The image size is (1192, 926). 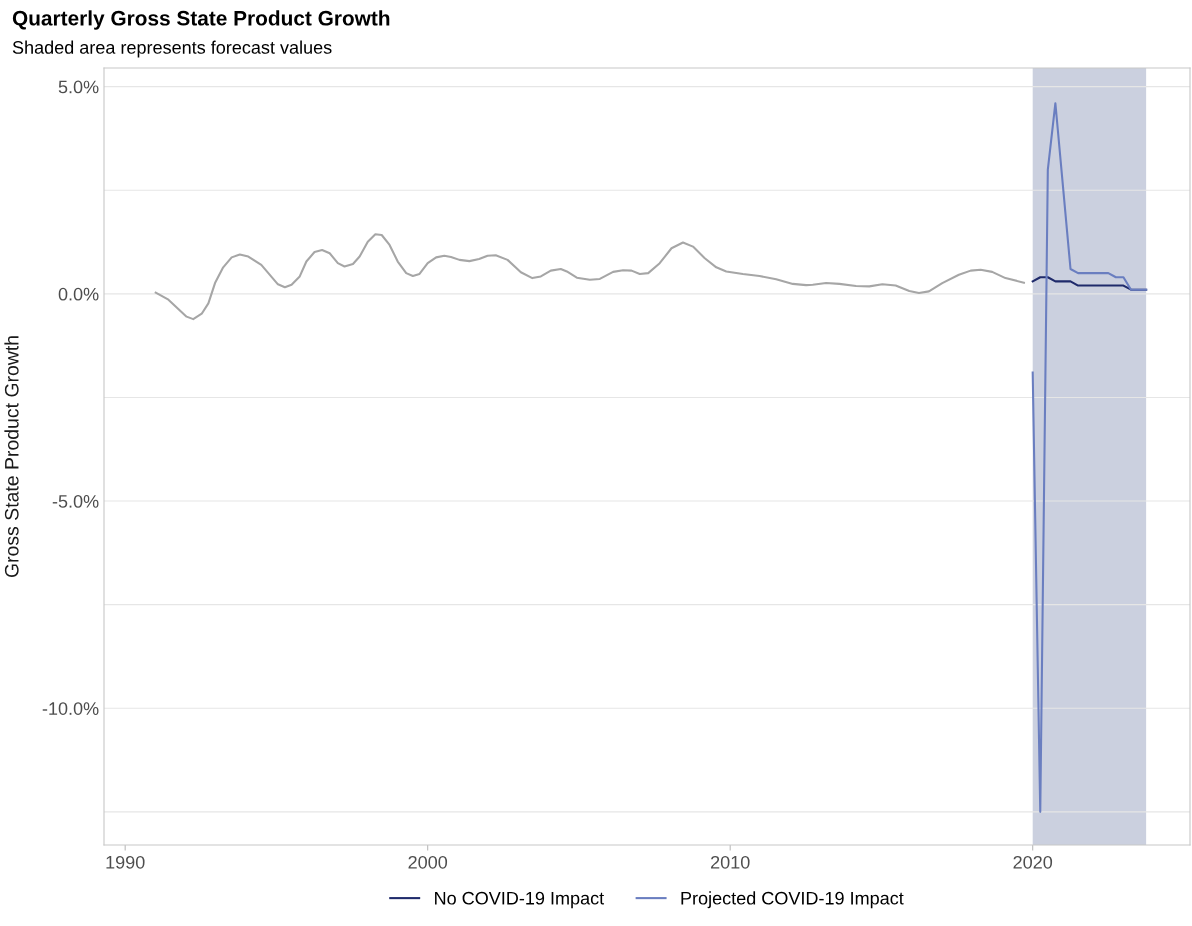 What do you see at coordinates (70, 708) in the screenshot?
I see `y-tick-label: -10.0%` at bounding box center [70, 708].